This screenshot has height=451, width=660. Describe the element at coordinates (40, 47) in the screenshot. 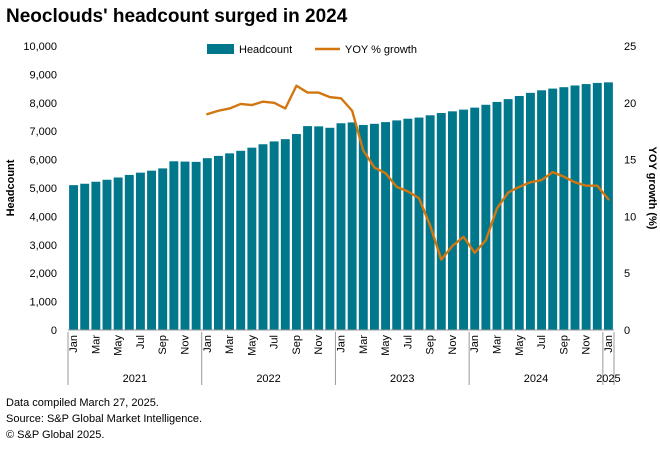

I see `y-tick-label: 10,000` at that location.